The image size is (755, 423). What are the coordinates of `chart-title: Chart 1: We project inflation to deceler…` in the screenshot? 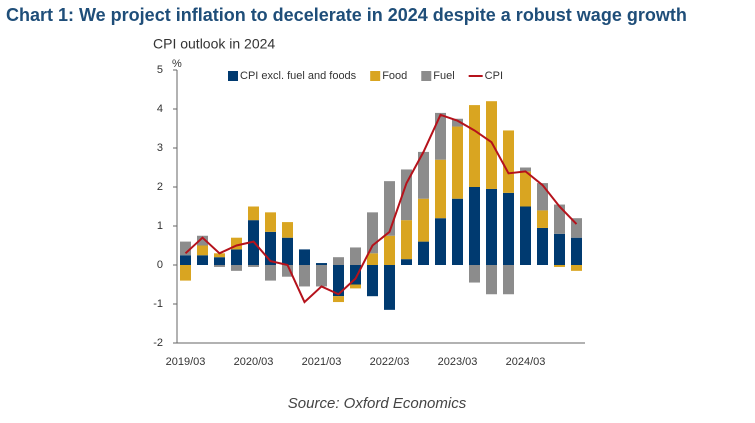 It's located at (346, 15).